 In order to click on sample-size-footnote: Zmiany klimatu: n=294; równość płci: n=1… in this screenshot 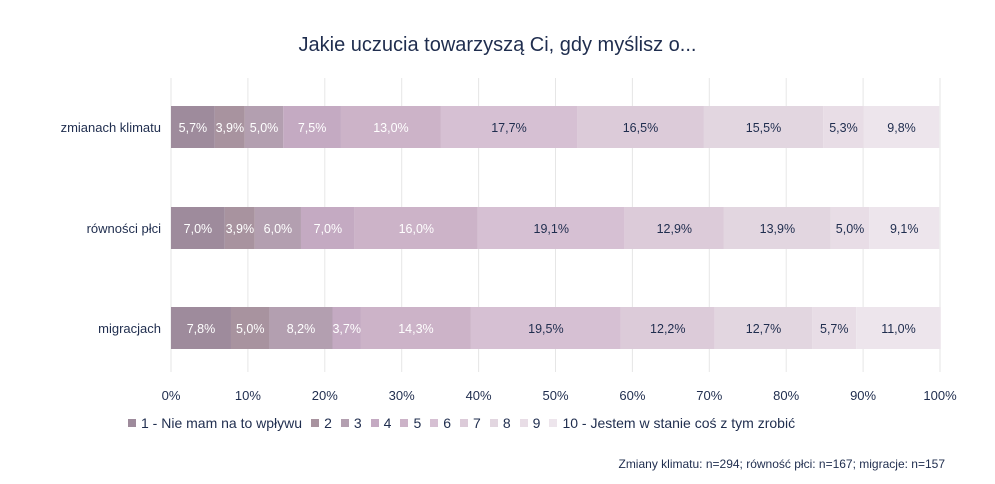, I will do `click(781, 464)`.